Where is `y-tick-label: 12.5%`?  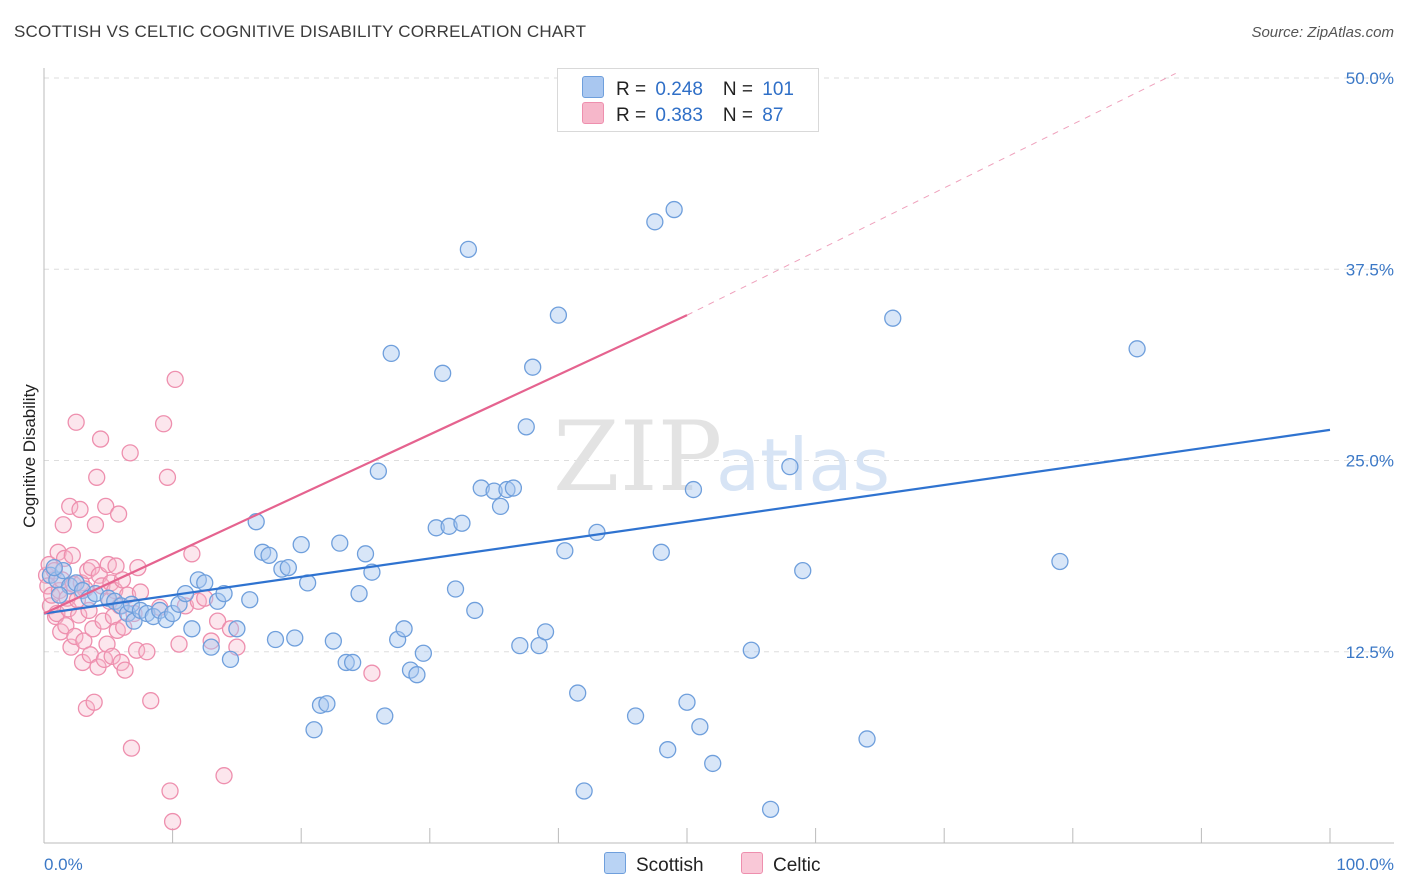
y-tick-label: 12.5% is located at coordinates (1370, 652).